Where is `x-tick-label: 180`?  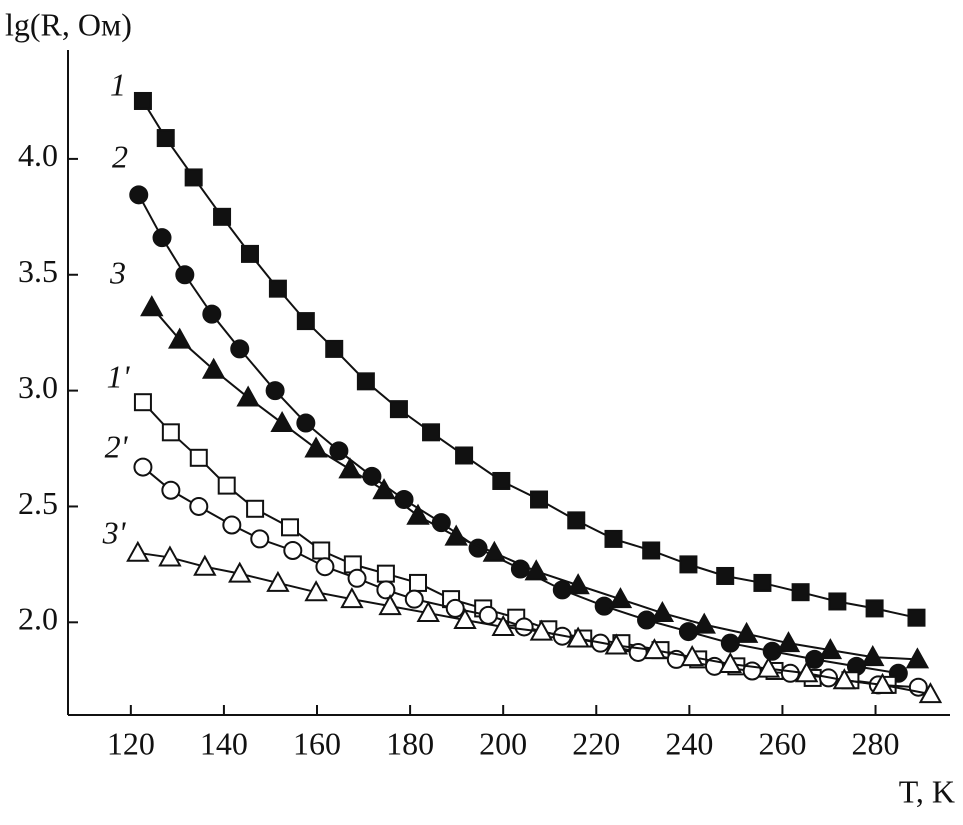 x-tick-label: 180 is located at coordinates (410, 743).